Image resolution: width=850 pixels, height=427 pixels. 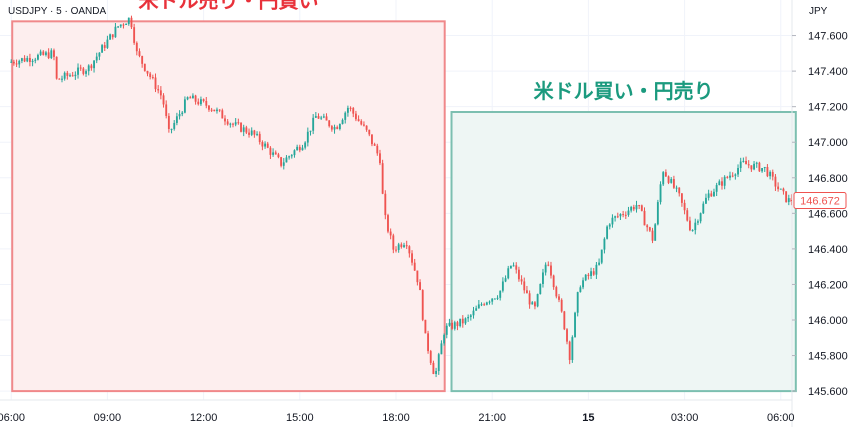 What do you see at coordinates (588, 418) in the screenshot?
I see `time-tick-label: 15` at bounding box center [588, 418].